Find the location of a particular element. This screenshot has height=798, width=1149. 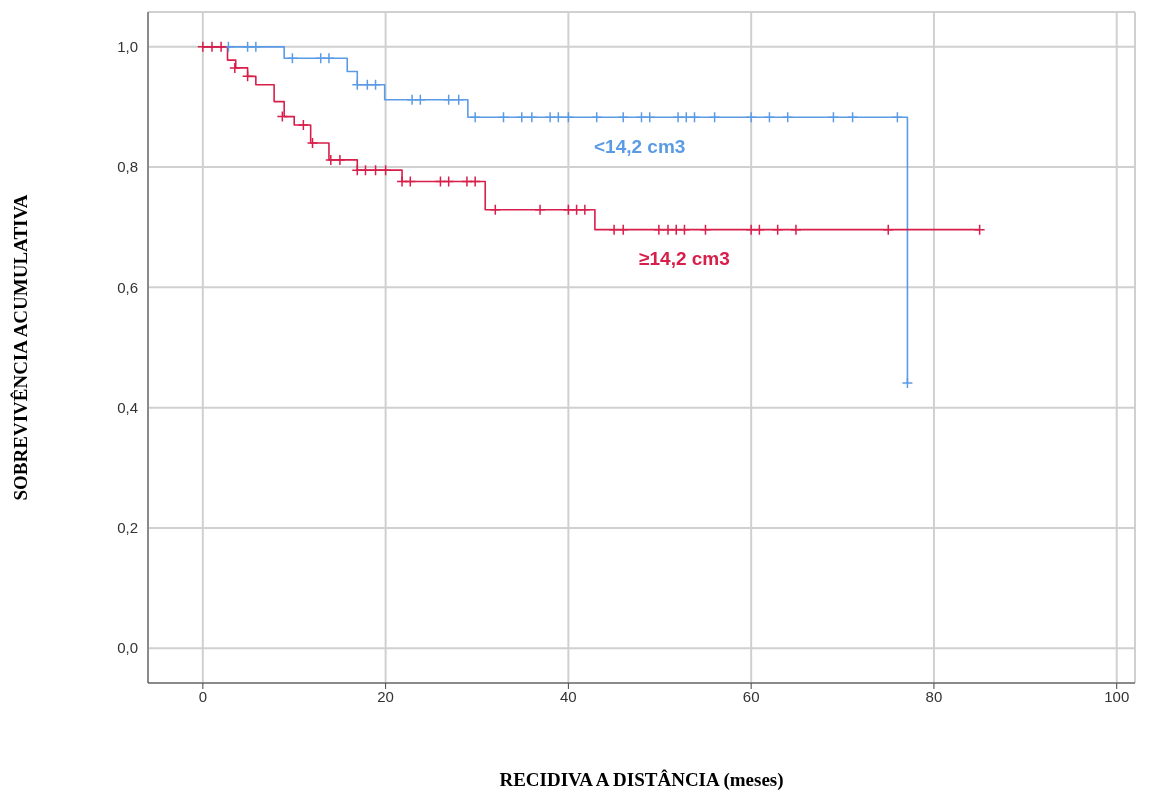

y-tick-label: 0,8 is located at coordinates (127, 167).